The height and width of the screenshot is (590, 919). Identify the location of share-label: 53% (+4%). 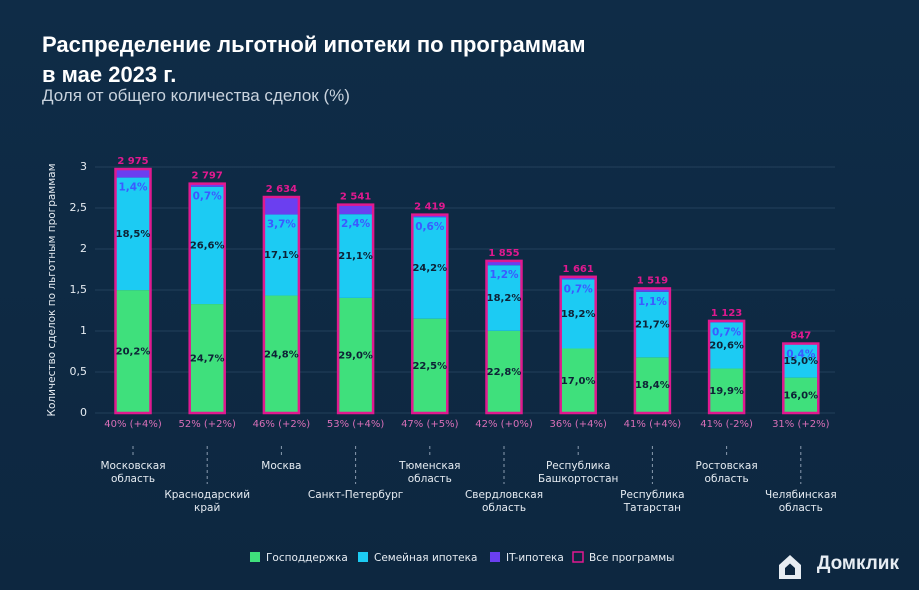
(356, 424).